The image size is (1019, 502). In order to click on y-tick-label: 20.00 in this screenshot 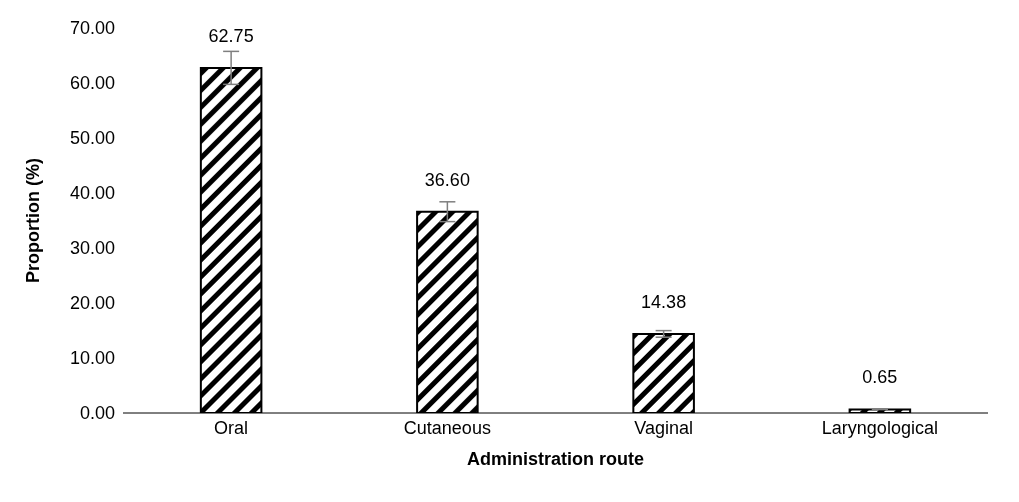, I will do `click(92, 303)`.